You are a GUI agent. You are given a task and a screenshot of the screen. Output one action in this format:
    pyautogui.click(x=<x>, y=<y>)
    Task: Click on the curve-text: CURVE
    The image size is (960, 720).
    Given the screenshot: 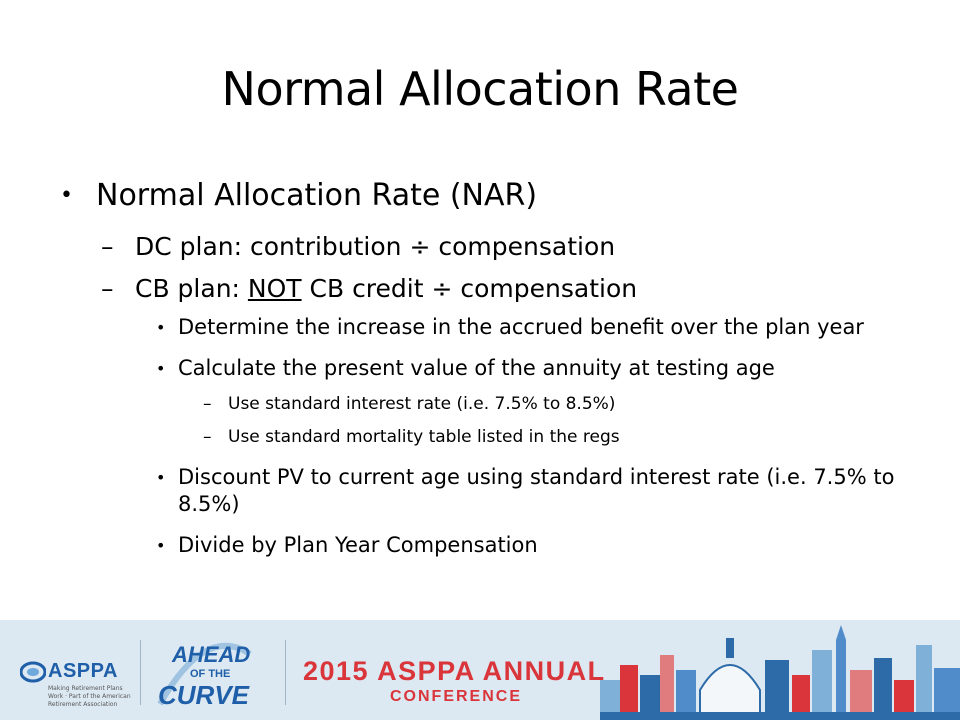 What is the action you would take?
    pyautogui.click(x=204, y=695)
    